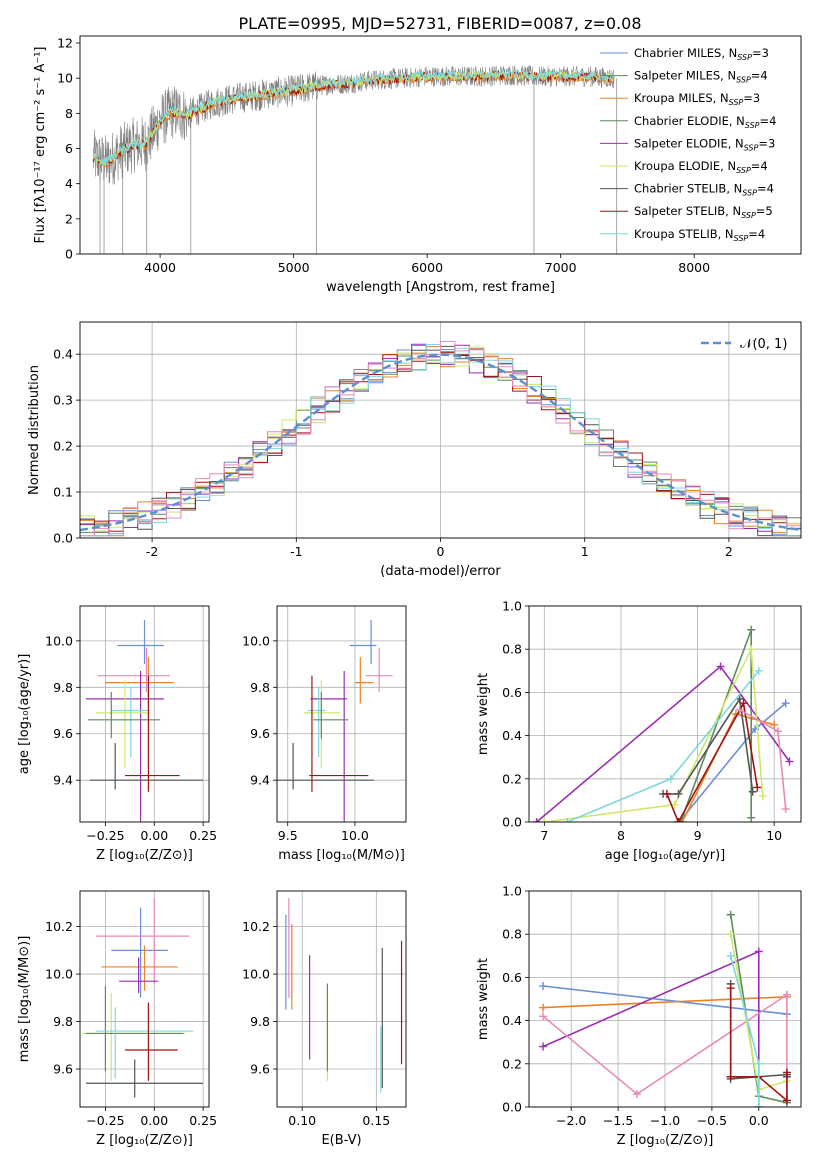  What do you see at coordinates (687, 211) in the screenshot?
I see `legend-label: Salpeter STELIB, N` at bounding box center [687, 211].